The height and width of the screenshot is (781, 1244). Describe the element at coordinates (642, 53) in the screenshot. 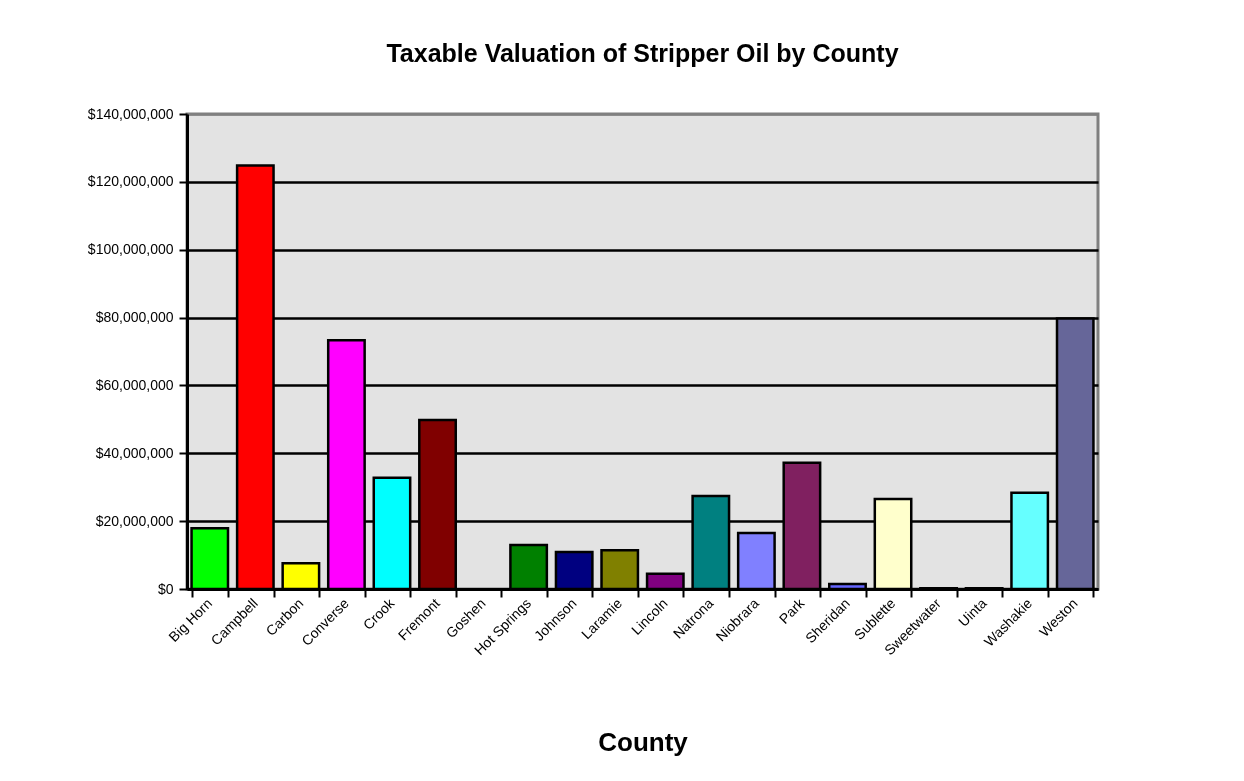

I see `chart-title: Taxable Valuation of Stripper Oil by County` at that location.